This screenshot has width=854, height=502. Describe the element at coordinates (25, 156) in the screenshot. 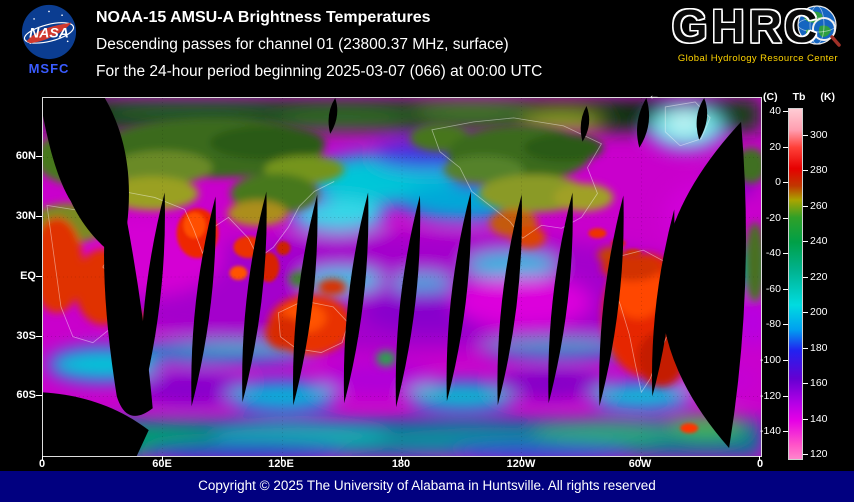

I see `y-axis-label: 60N` at that location.